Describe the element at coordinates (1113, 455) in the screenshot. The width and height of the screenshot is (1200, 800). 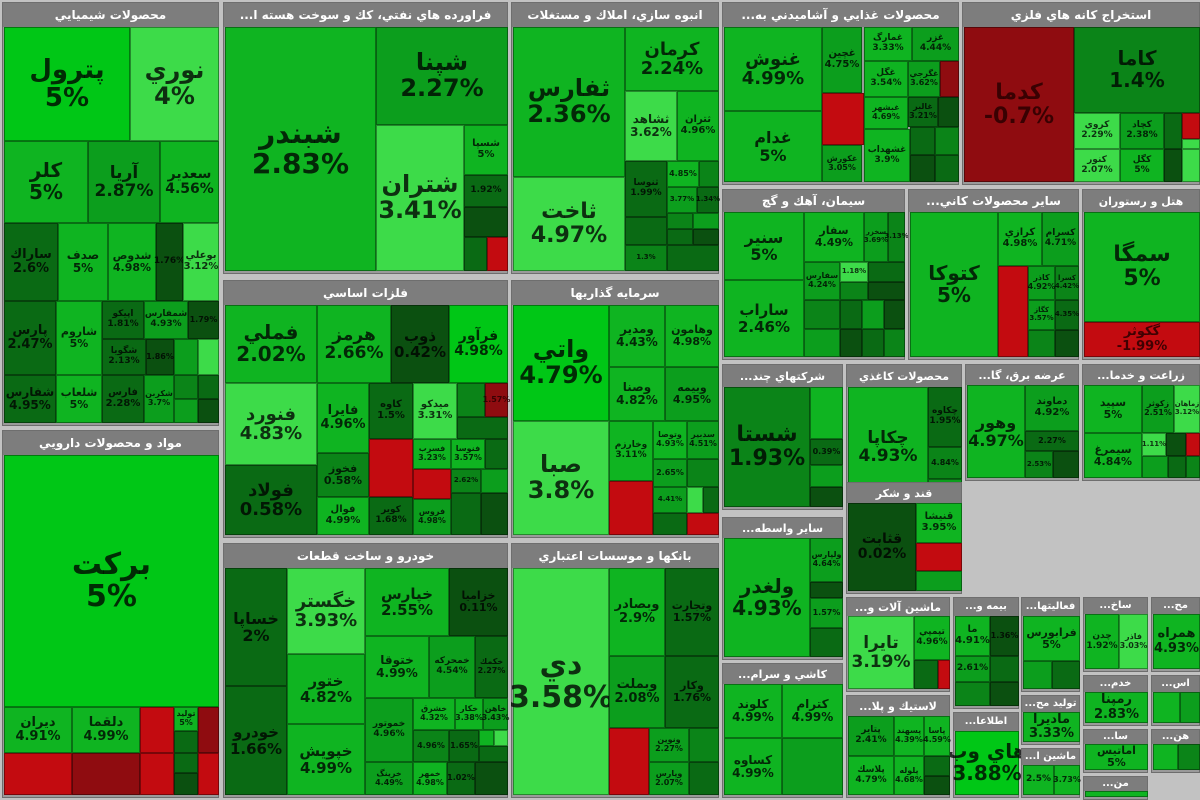
I see `treemap-tile: سيمرغ 4.84%` at that location.